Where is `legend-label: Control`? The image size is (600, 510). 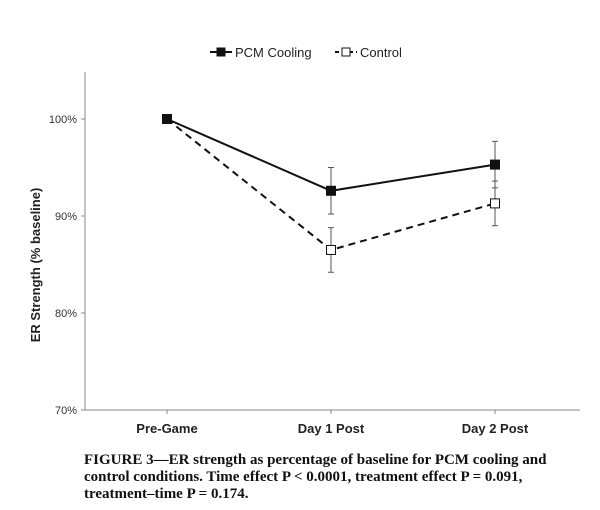
legend-label: Control is located at coordinates (381, 52).